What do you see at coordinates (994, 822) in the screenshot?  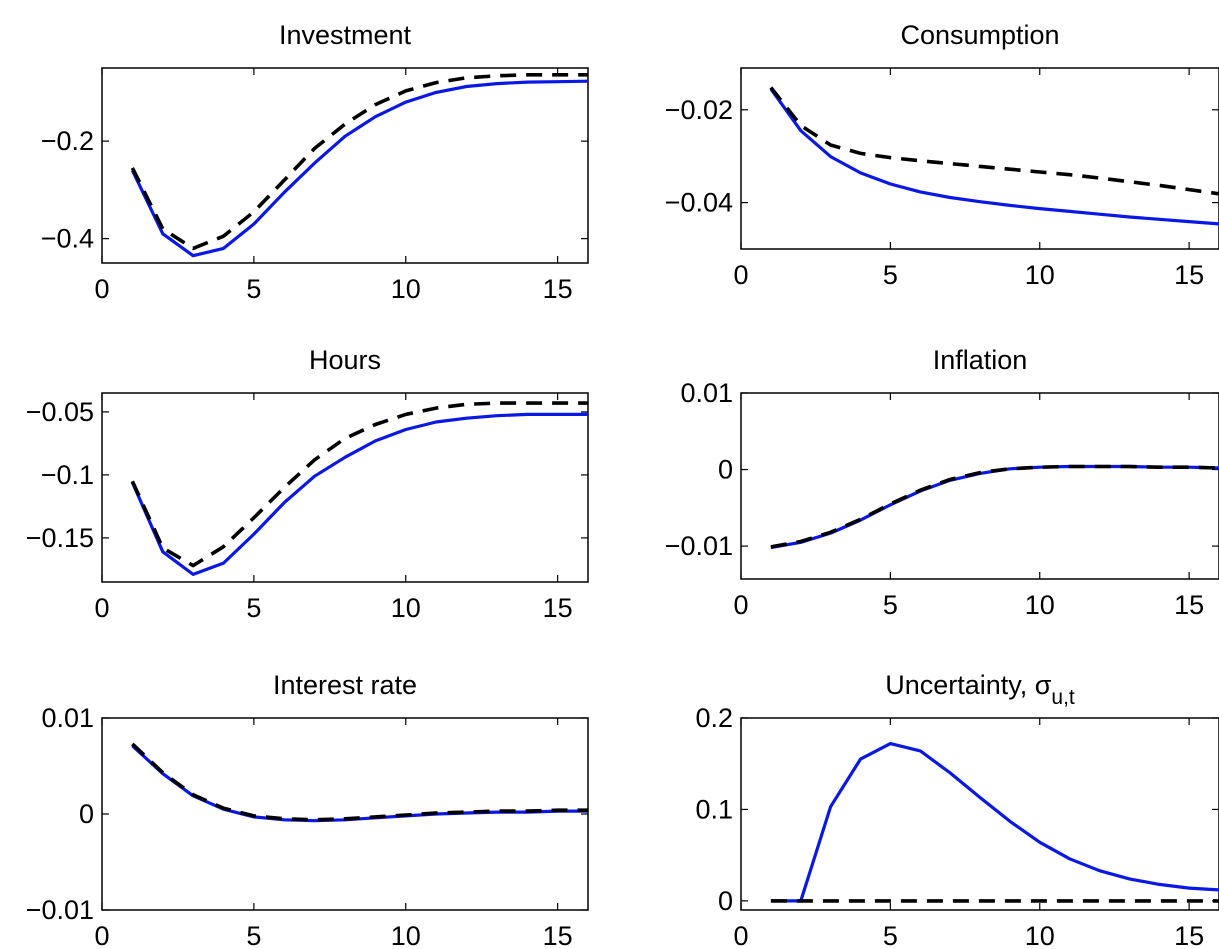 I see `uncertainty-series-solid-line` at bounding box center [994, 822].